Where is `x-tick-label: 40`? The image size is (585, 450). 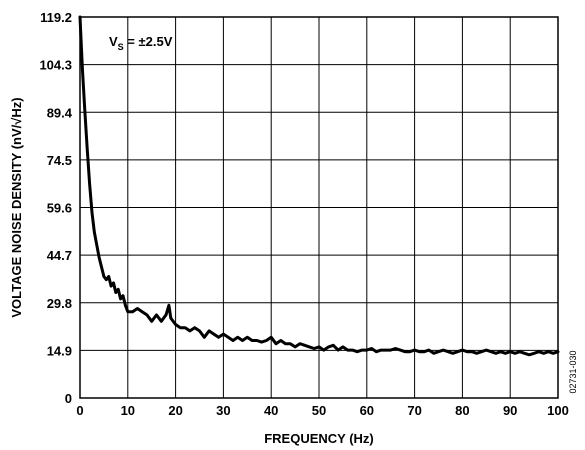
x-tick-label: 40 is located at coordinates (271, 410).